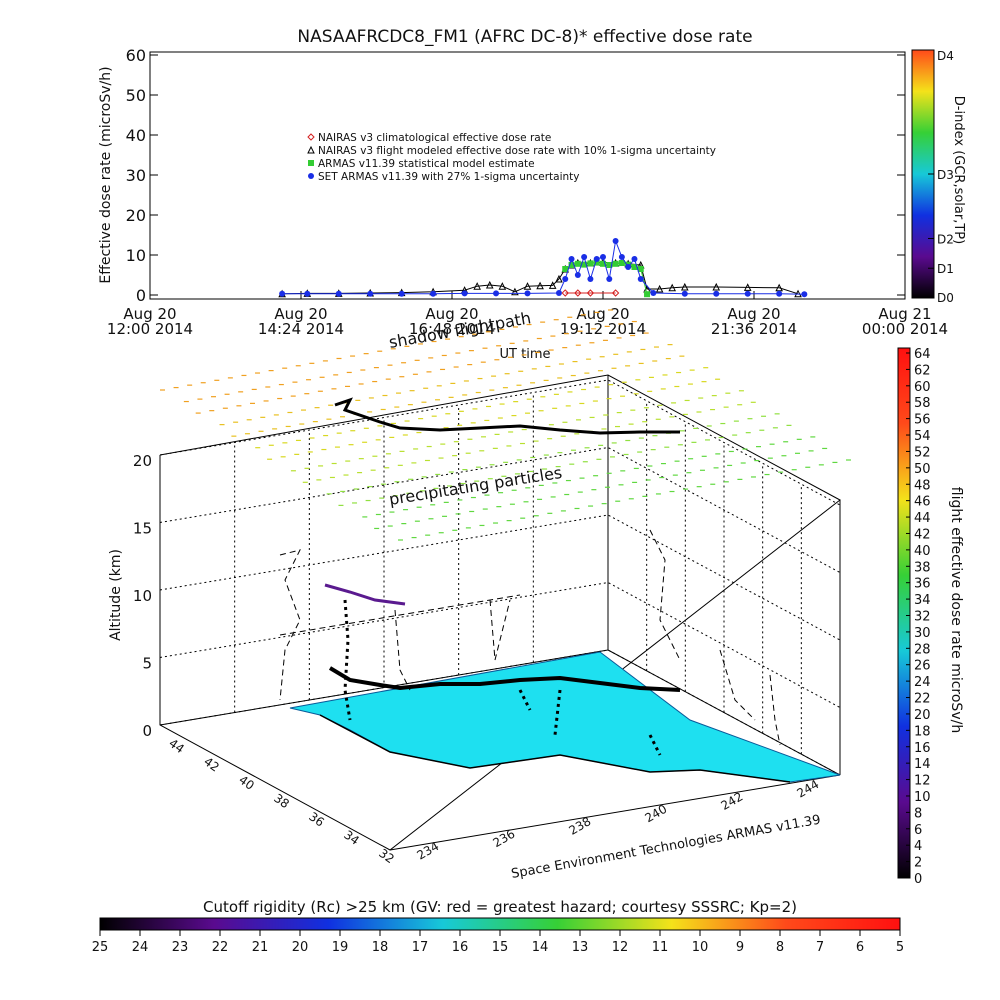 This screenshot has width=1000, height=1000. What do you see at coordinates (700, 947) in the screenshot?
I see `rigidity-tick-label: 10` at bounding box center [700, 947].